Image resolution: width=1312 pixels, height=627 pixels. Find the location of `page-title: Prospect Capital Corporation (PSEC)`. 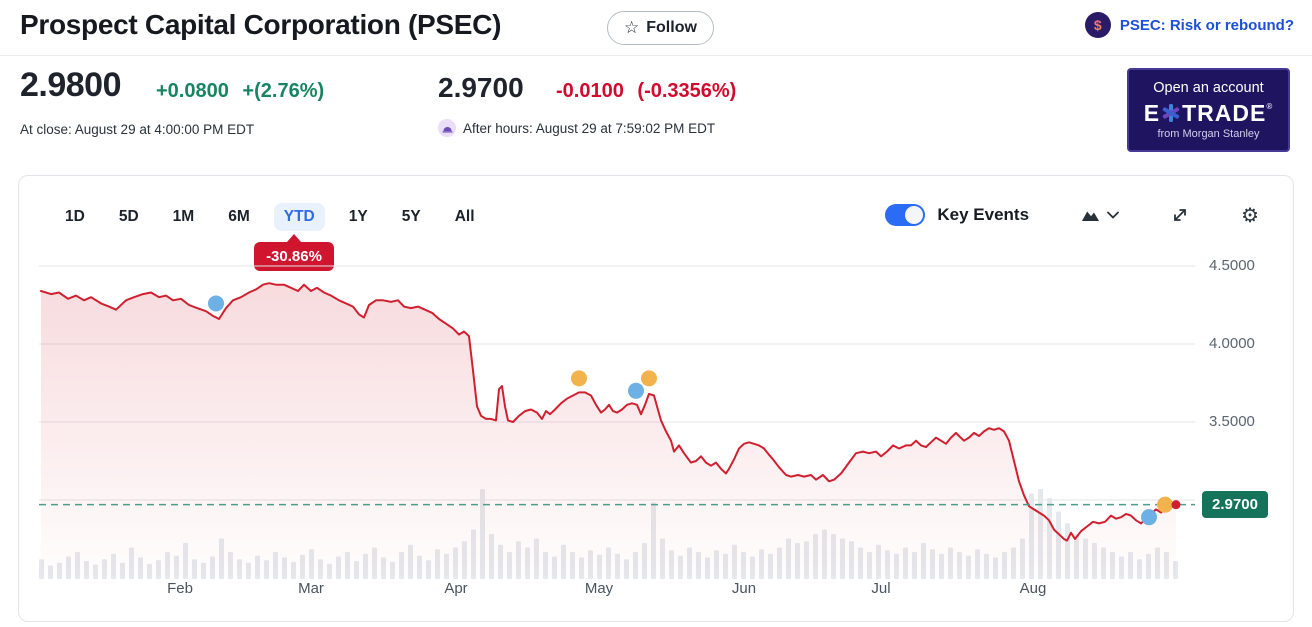

page-title: Prospect Capital Corporation (PSEC) is located at coordinates (261, 24).